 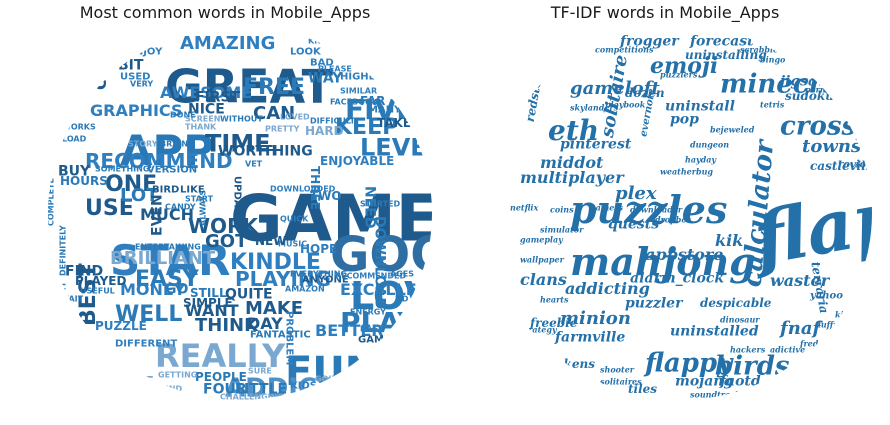 I want to click on right-cloud-word: puzzler, so click(x=654, y=304).